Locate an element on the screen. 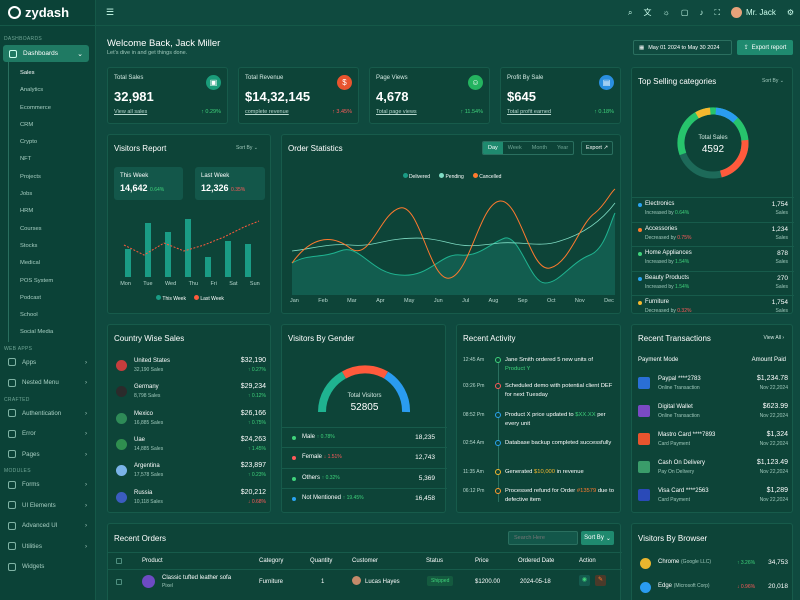 Image resolution: width=800 pixels, height=600 pixels. sidebar-item-social-media: Social Media is located at coordinates (37, 332).